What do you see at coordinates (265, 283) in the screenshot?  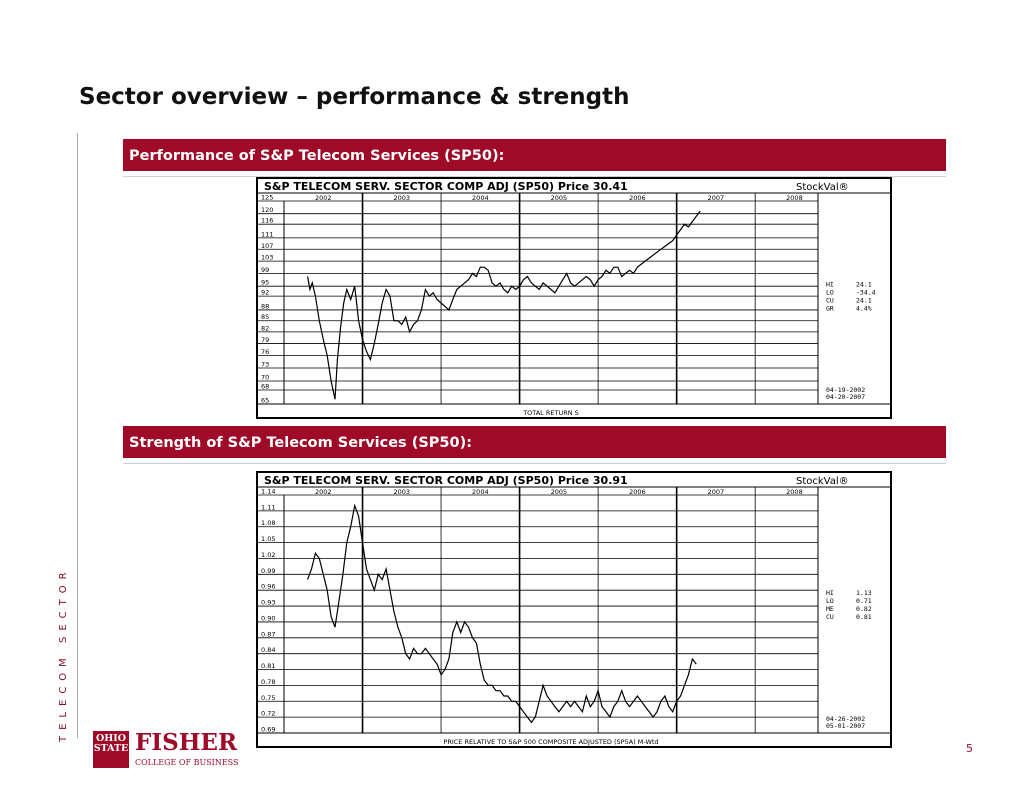 I see `y-tick-label: 95` at bounding box center [265, 283].